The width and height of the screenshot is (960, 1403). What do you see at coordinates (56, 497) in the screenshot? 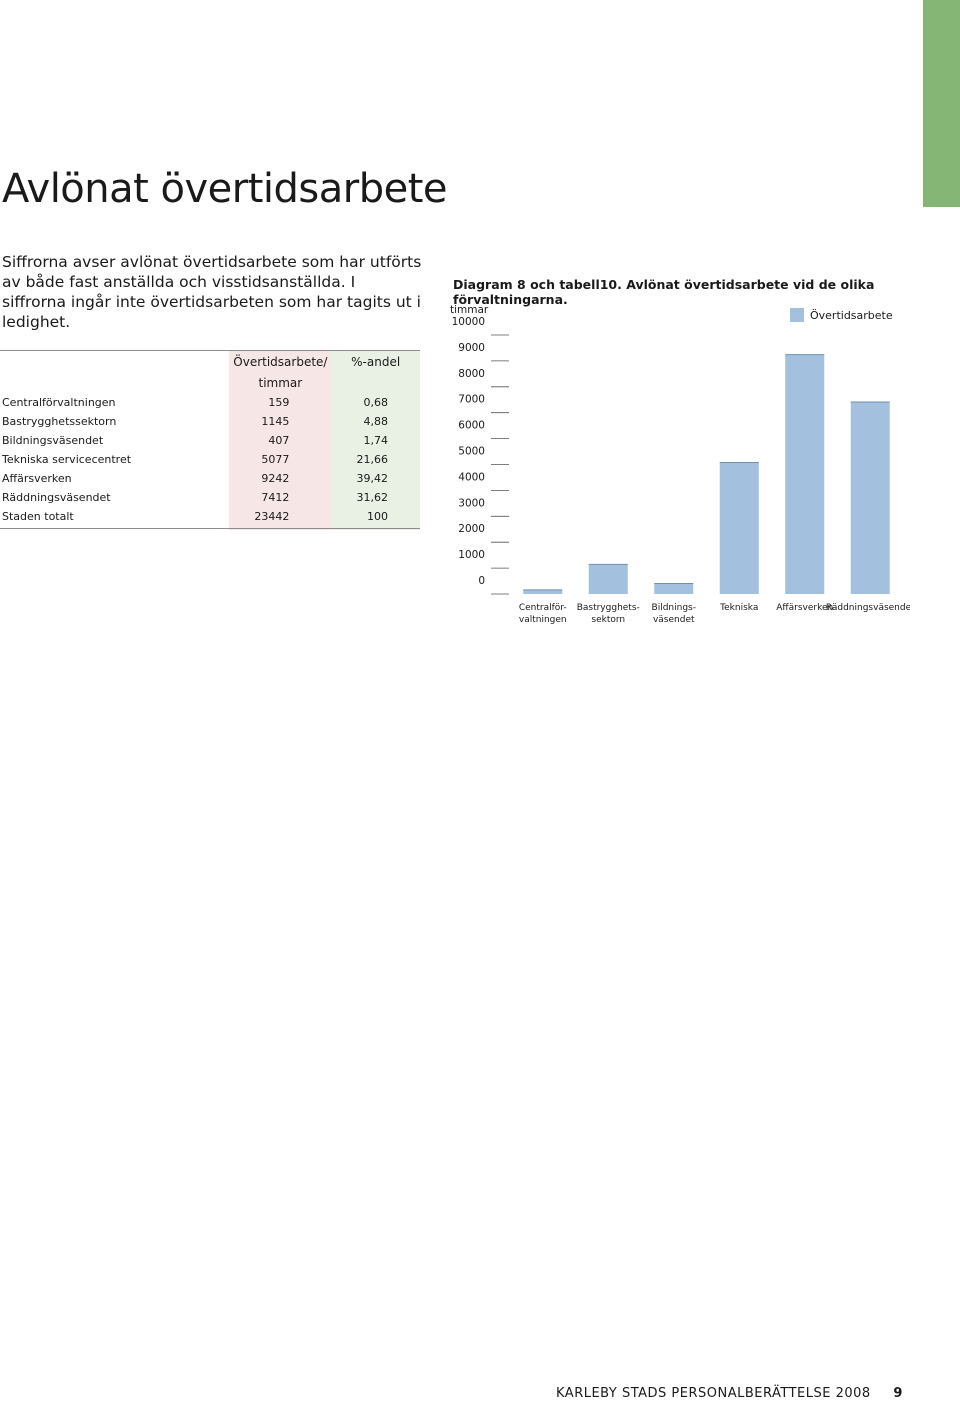
I see `row-label: Räddningsväsendet` at bounding box center [56, 497].